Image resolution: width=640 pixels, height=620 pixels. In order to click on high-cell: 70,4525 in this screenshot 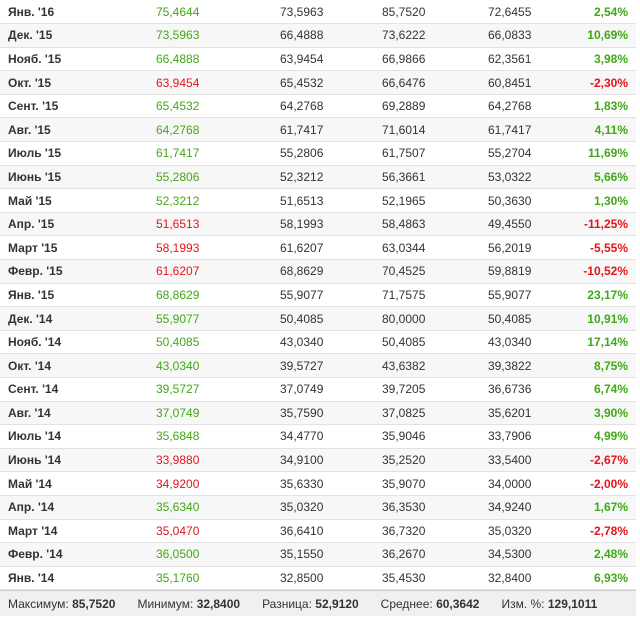, I will do `click(404, 271)`.